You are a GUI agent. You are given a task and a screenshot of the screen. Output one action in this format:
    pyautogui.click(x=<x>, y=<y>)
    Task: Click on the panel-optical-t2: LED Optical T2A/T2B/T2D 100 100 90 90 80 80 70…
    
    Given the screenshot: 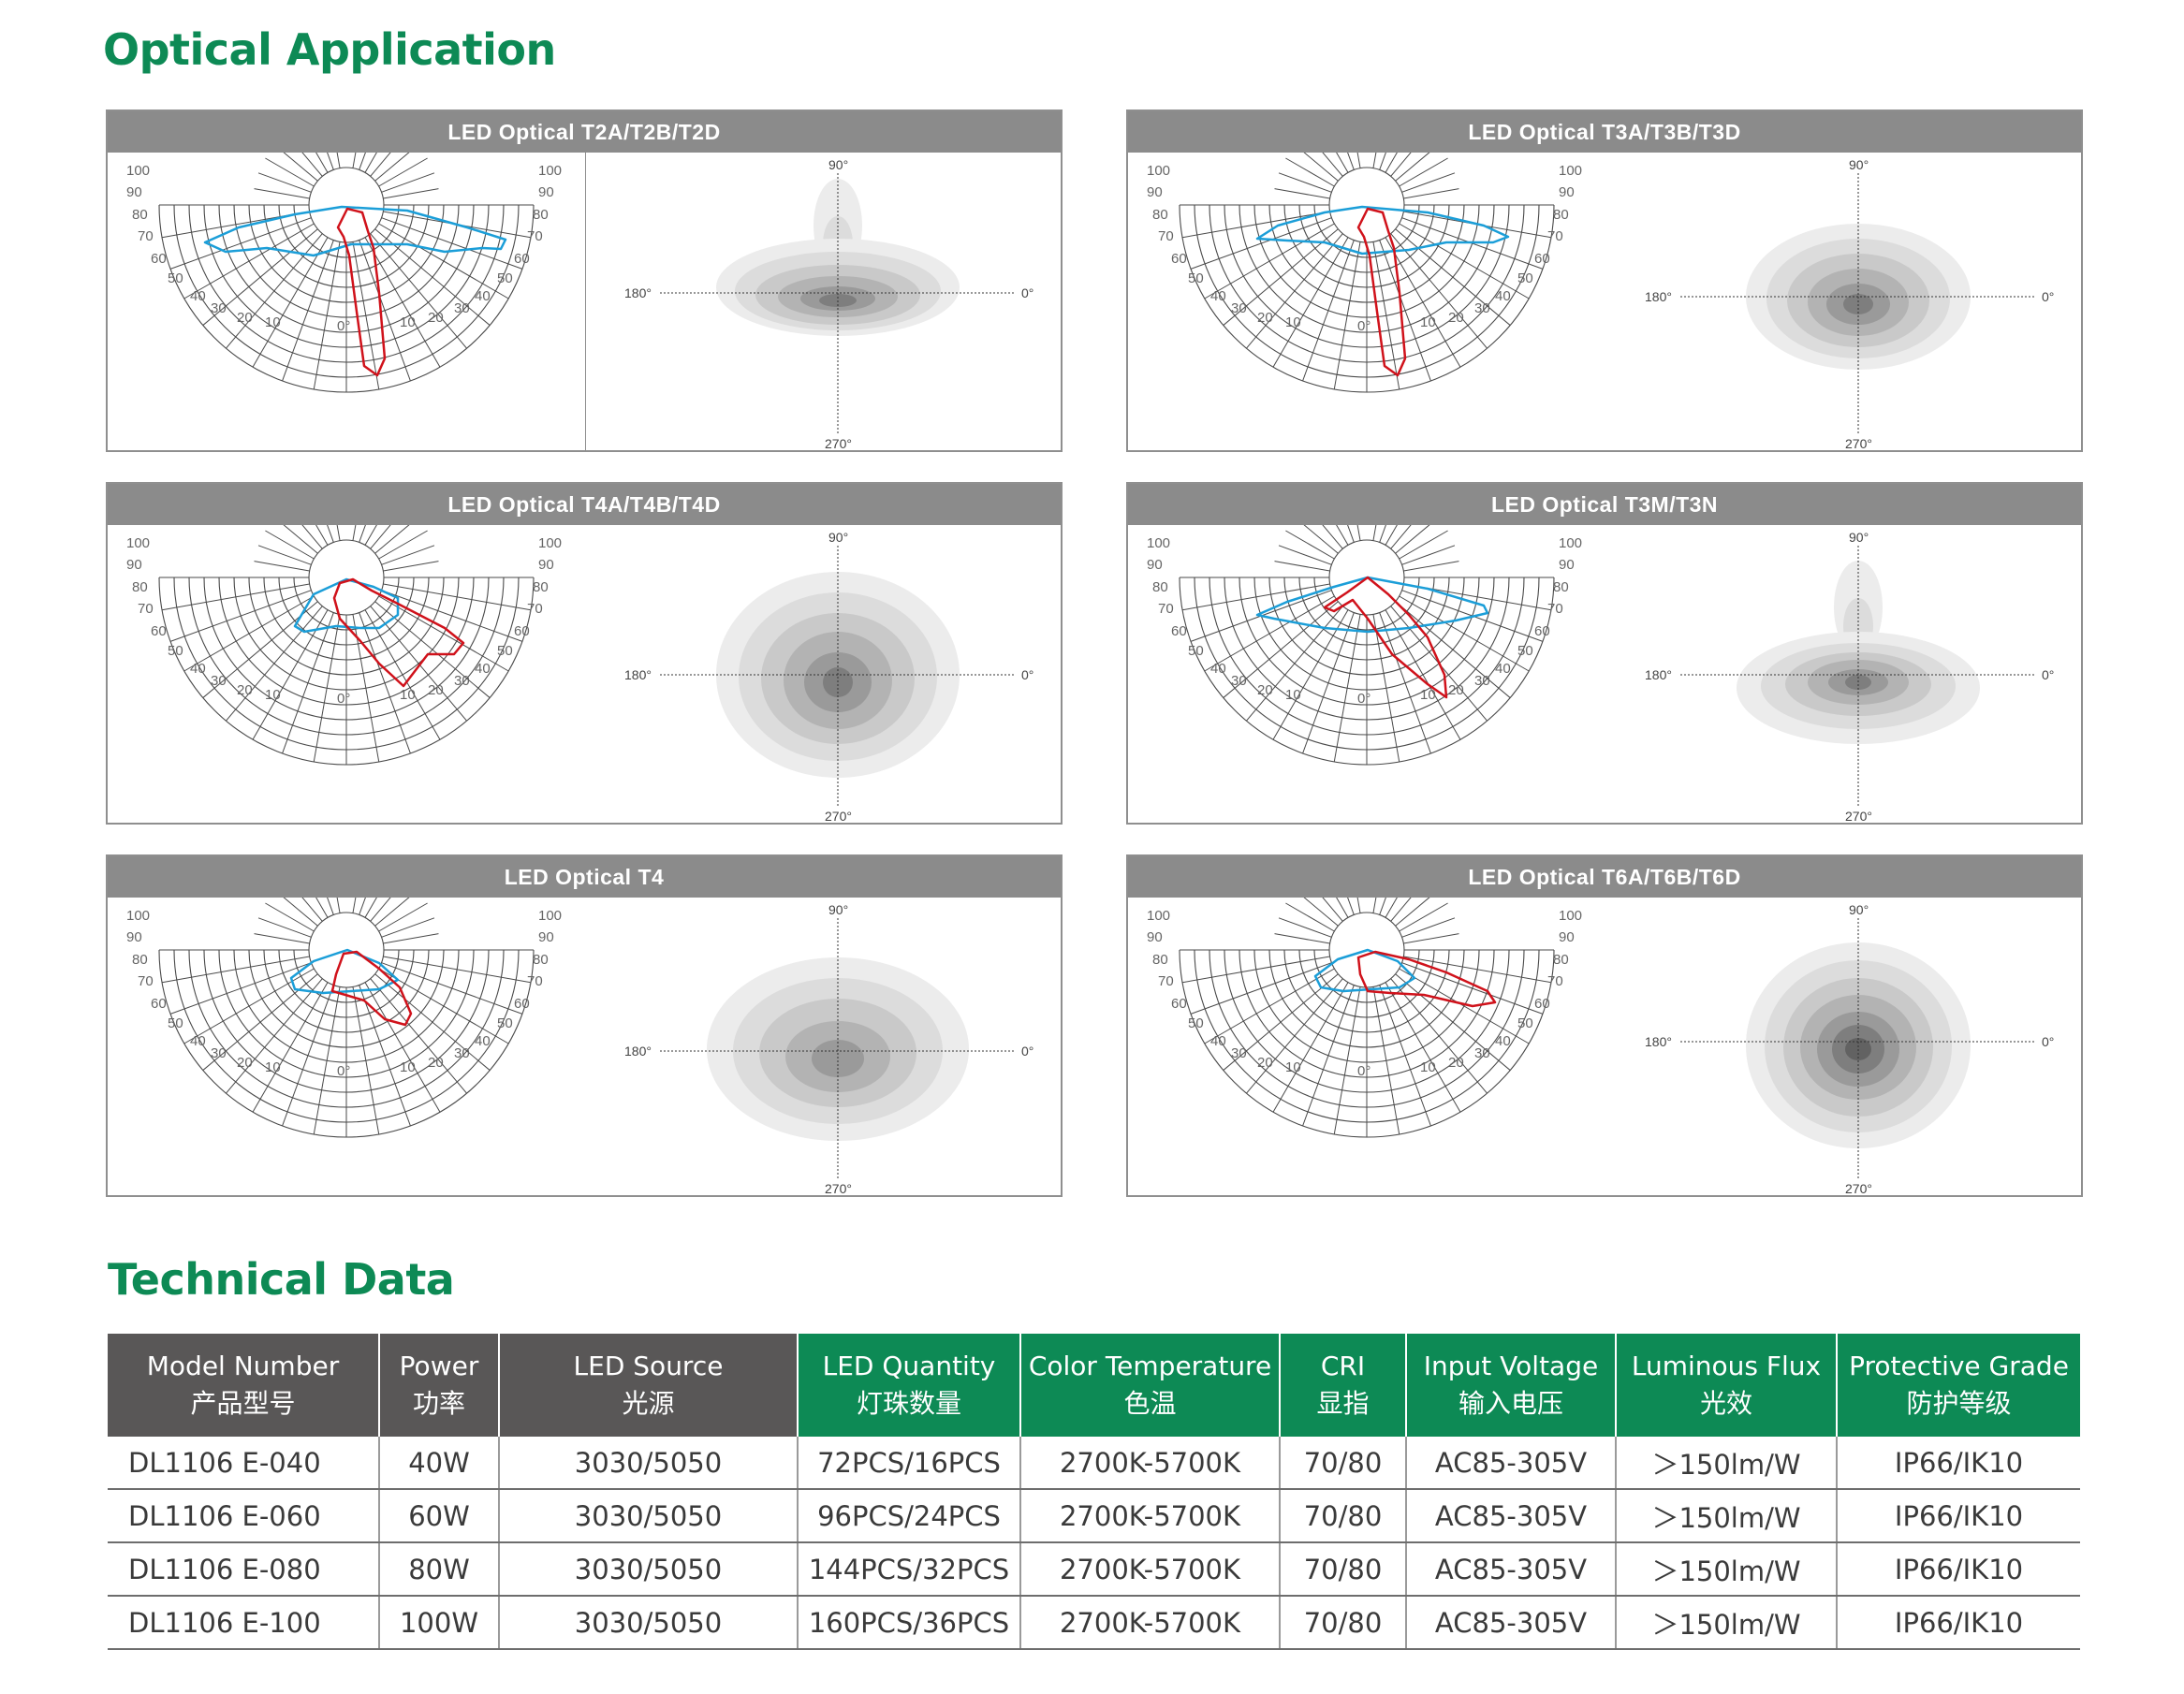 What is the action you would take?
    pyautogui.click(x=584, y=281)
    